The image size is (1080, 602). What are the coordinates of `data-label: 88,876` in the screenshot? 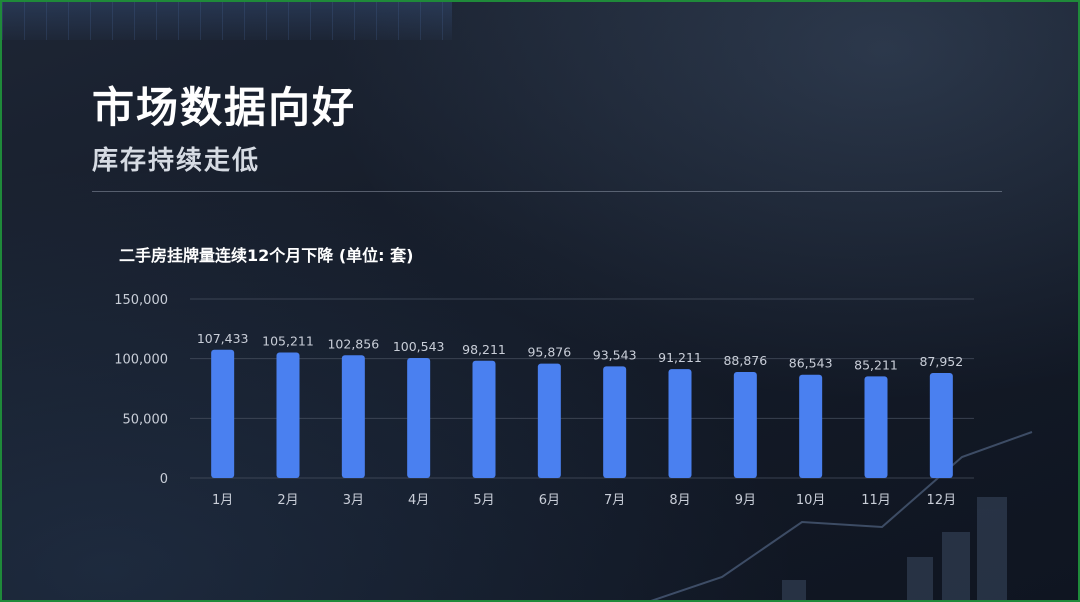 It's located at (745, 360).